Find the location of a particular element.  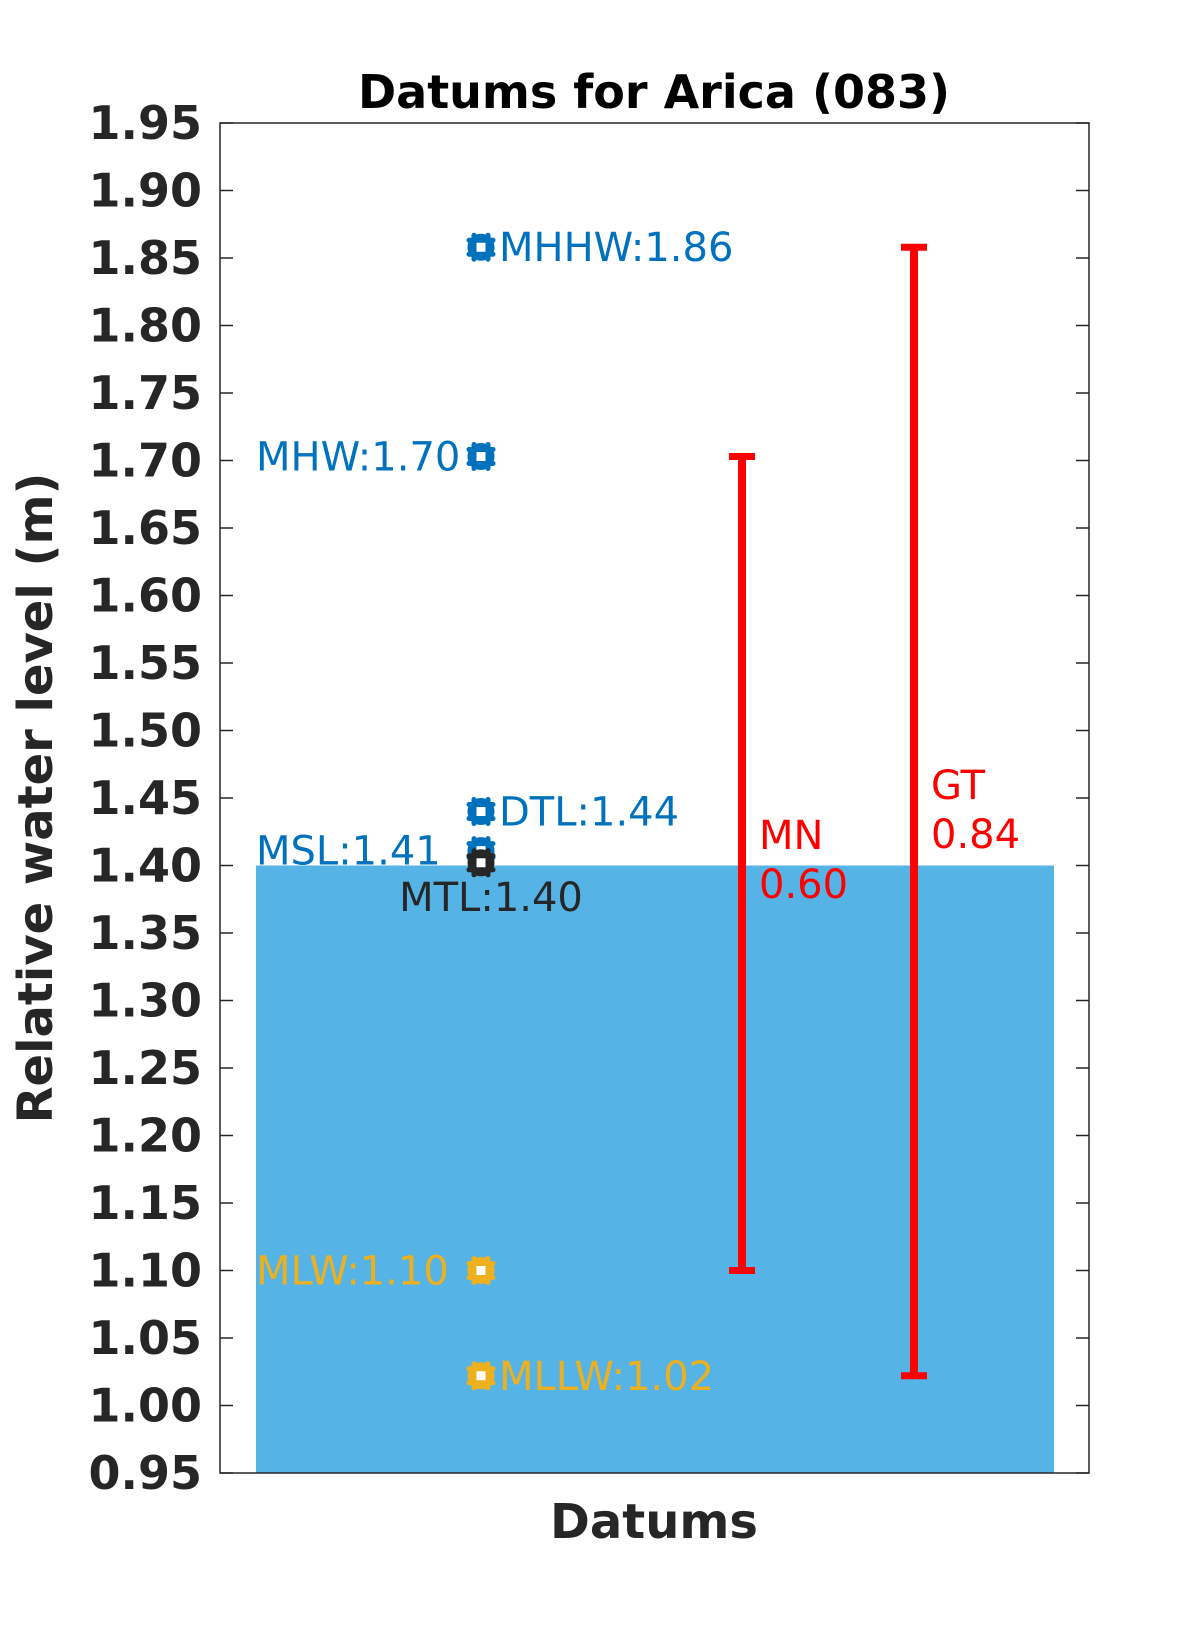

y-tick-label: 1.30 is located at coordinates (146, 1001).